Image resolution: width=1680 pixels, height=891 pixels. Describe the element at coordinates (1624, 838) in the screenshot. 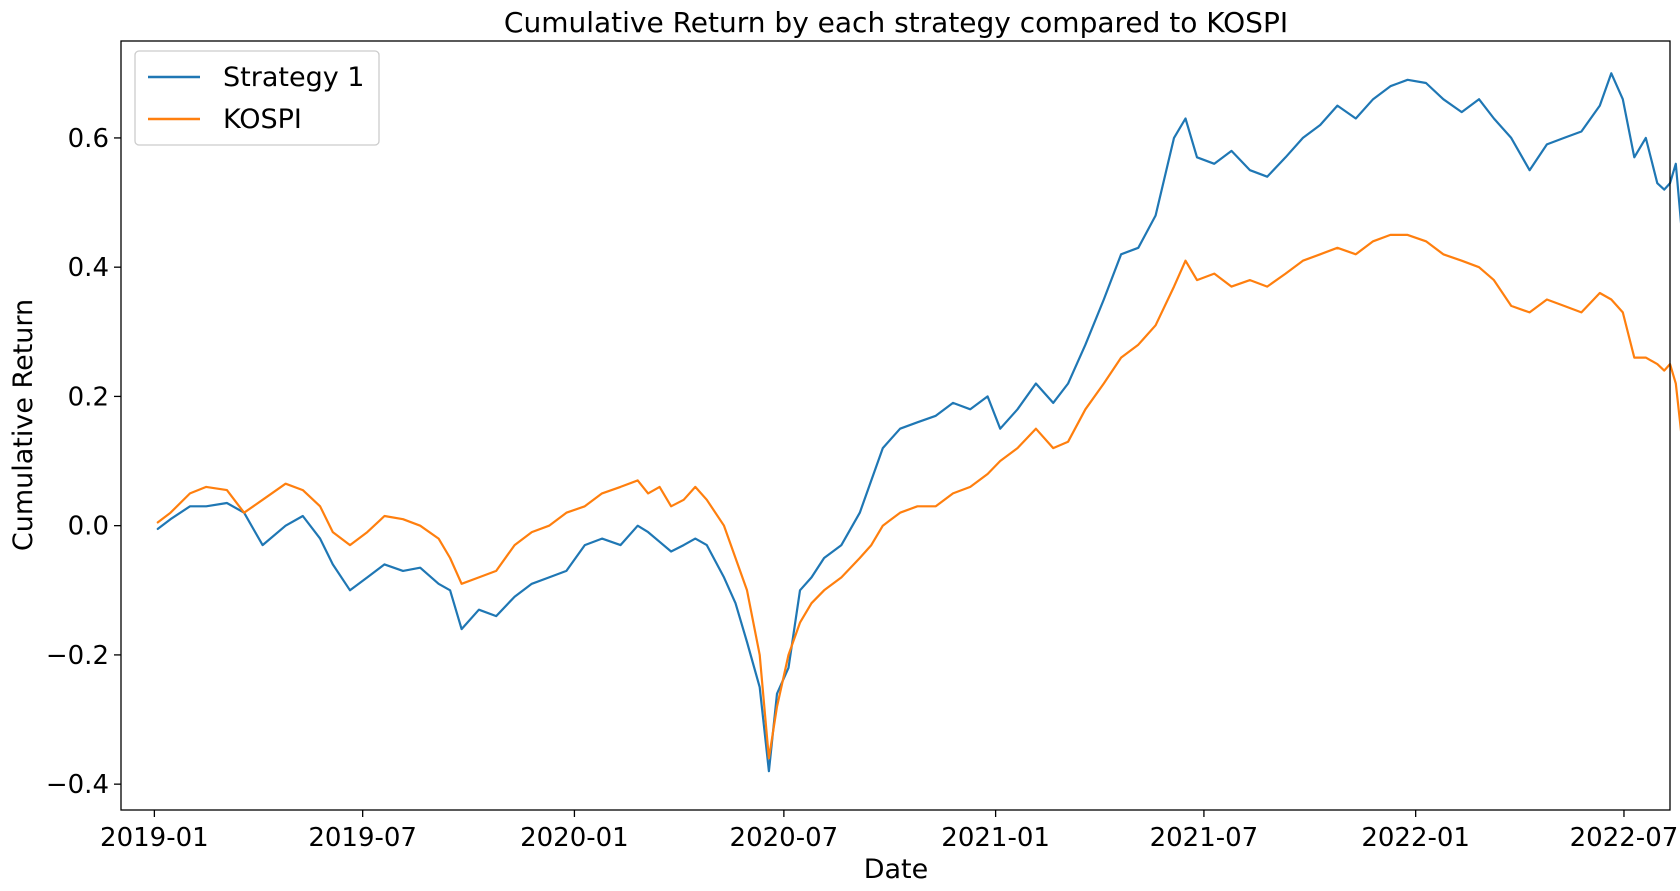

I see `x-tick-label: 2022-07` at that location.